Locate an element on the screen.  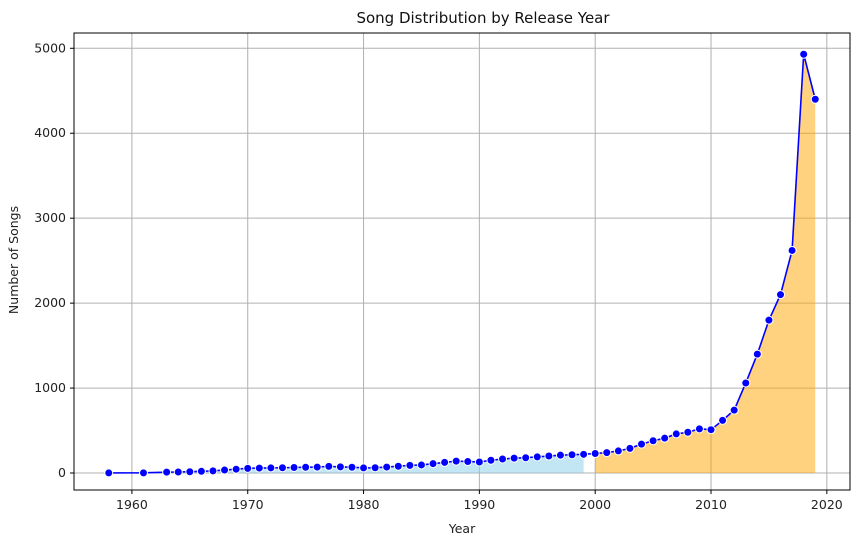
x-tick-label: 1980 is located at coordinates (364, 504).